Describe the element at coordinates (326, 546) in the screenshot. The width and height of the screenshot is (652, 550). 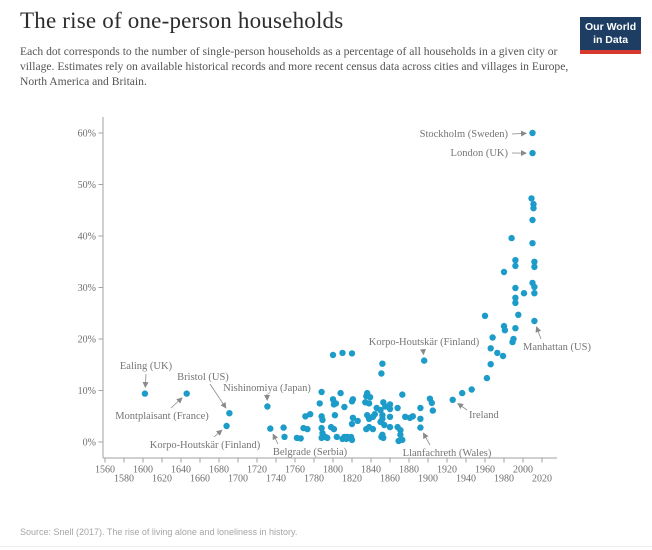
I see `footer-divider` at that location.